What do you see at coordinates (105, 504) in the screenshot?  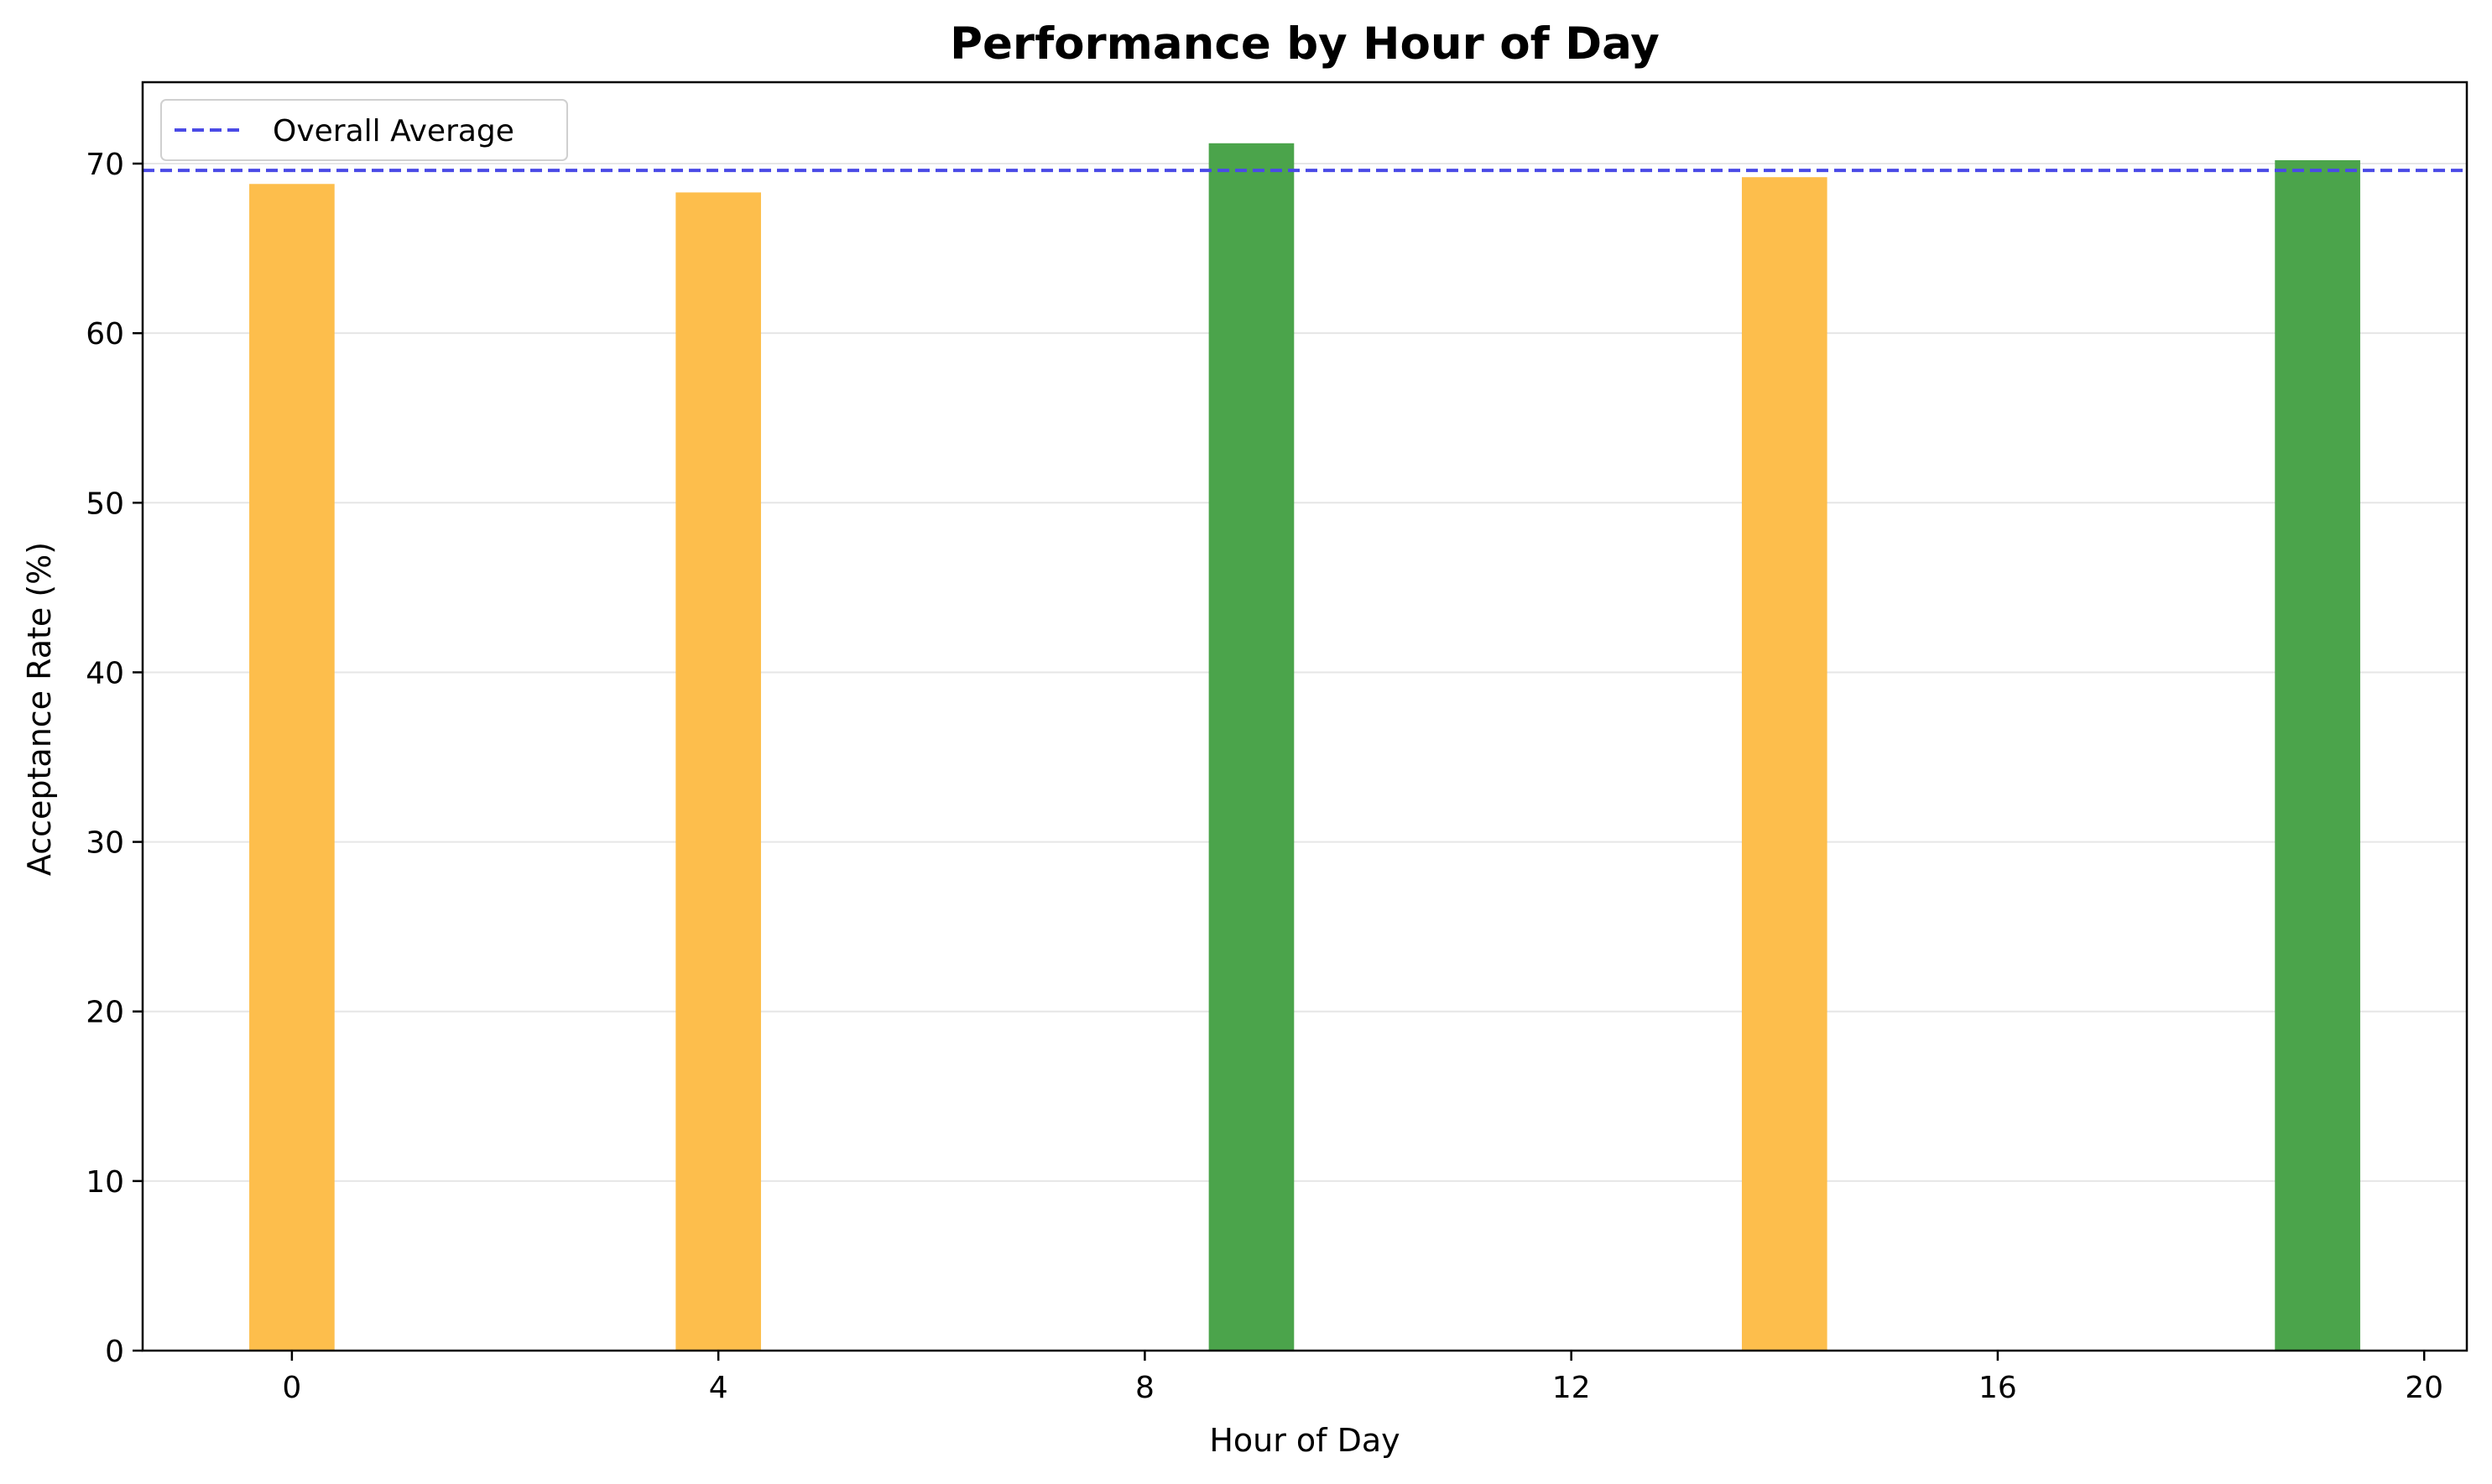 I see `y-tick-label-50: 50` at bounding box center [105, 504].